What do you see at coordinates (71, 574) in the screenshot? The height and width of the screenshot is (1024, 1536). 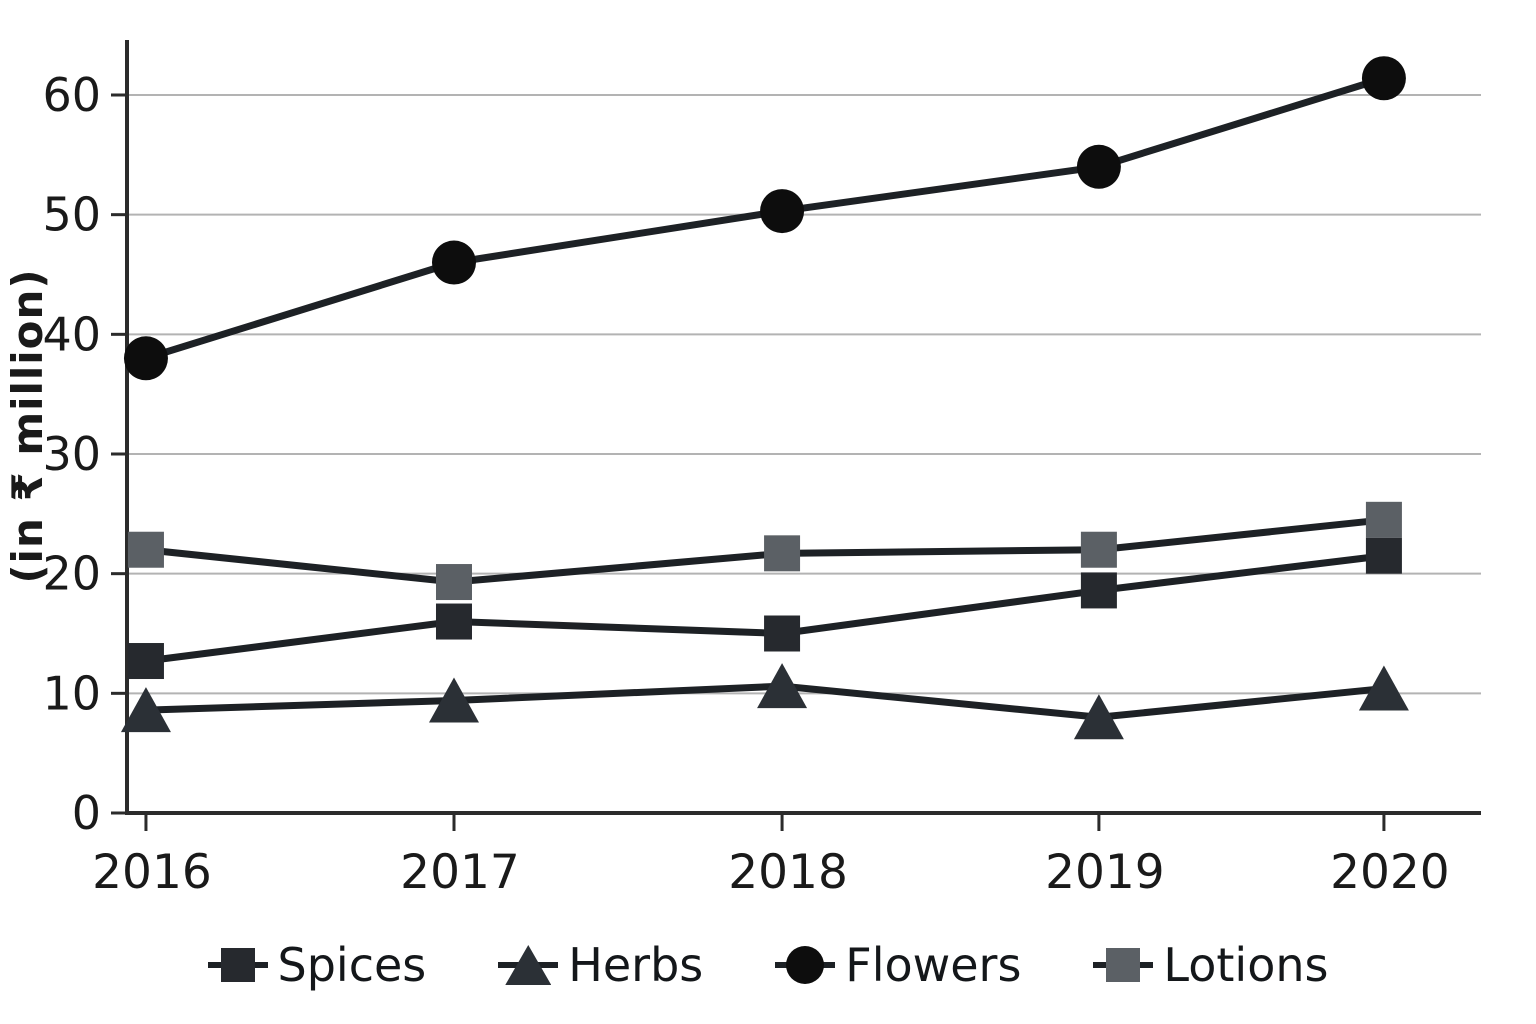 I see `y-tick-label-20: 20` at bounding box center [71, 574].